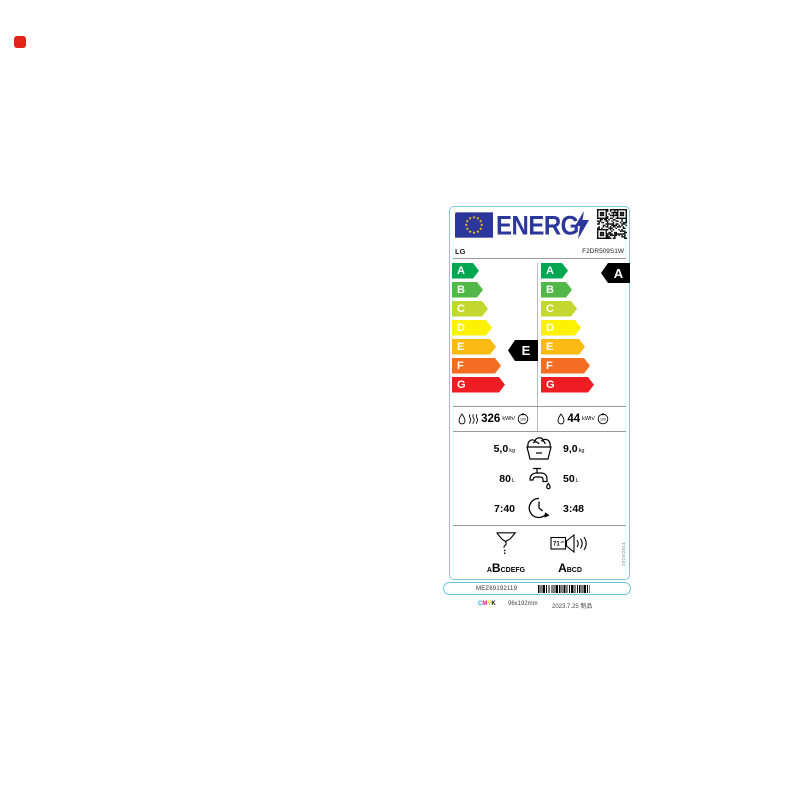  I want to click on lightning-bolt-icon, so click(582, 225).